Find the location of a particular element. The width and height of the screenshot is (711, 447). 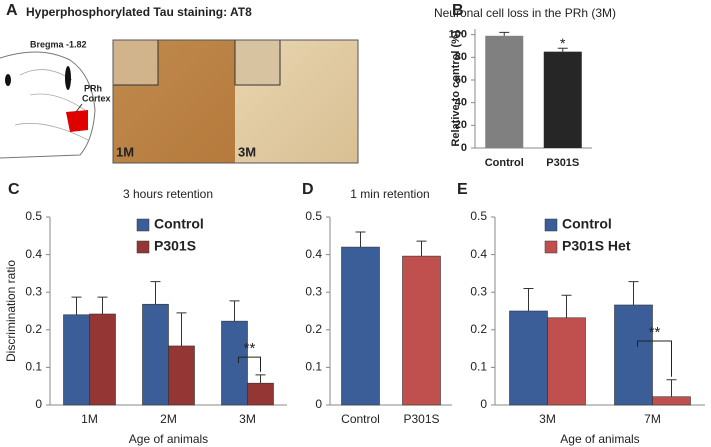

y-axis-label: Relative to control (%) is located at coordinates (456, 88).